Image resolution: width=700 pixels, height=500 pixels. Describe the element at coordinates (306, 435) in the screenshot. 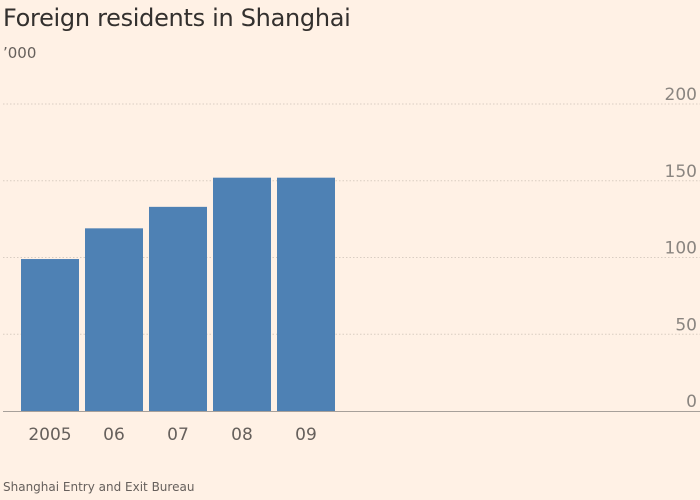

I see `x-tick-label: 09` at that location.